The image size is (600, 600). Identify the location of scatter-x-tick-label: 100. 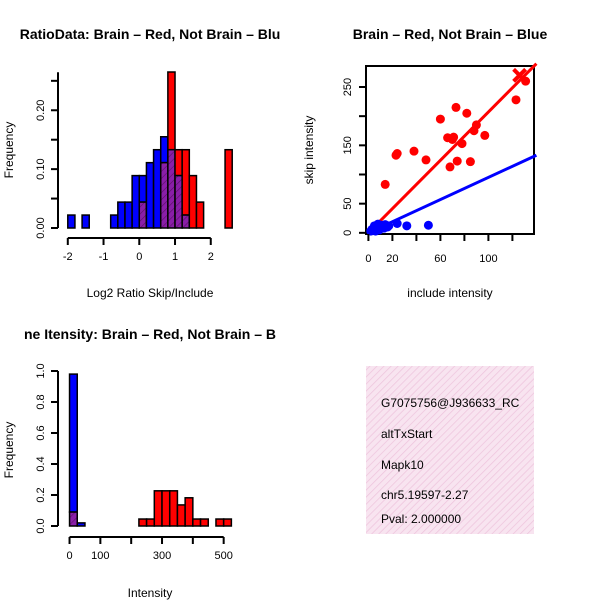
(488, 259).